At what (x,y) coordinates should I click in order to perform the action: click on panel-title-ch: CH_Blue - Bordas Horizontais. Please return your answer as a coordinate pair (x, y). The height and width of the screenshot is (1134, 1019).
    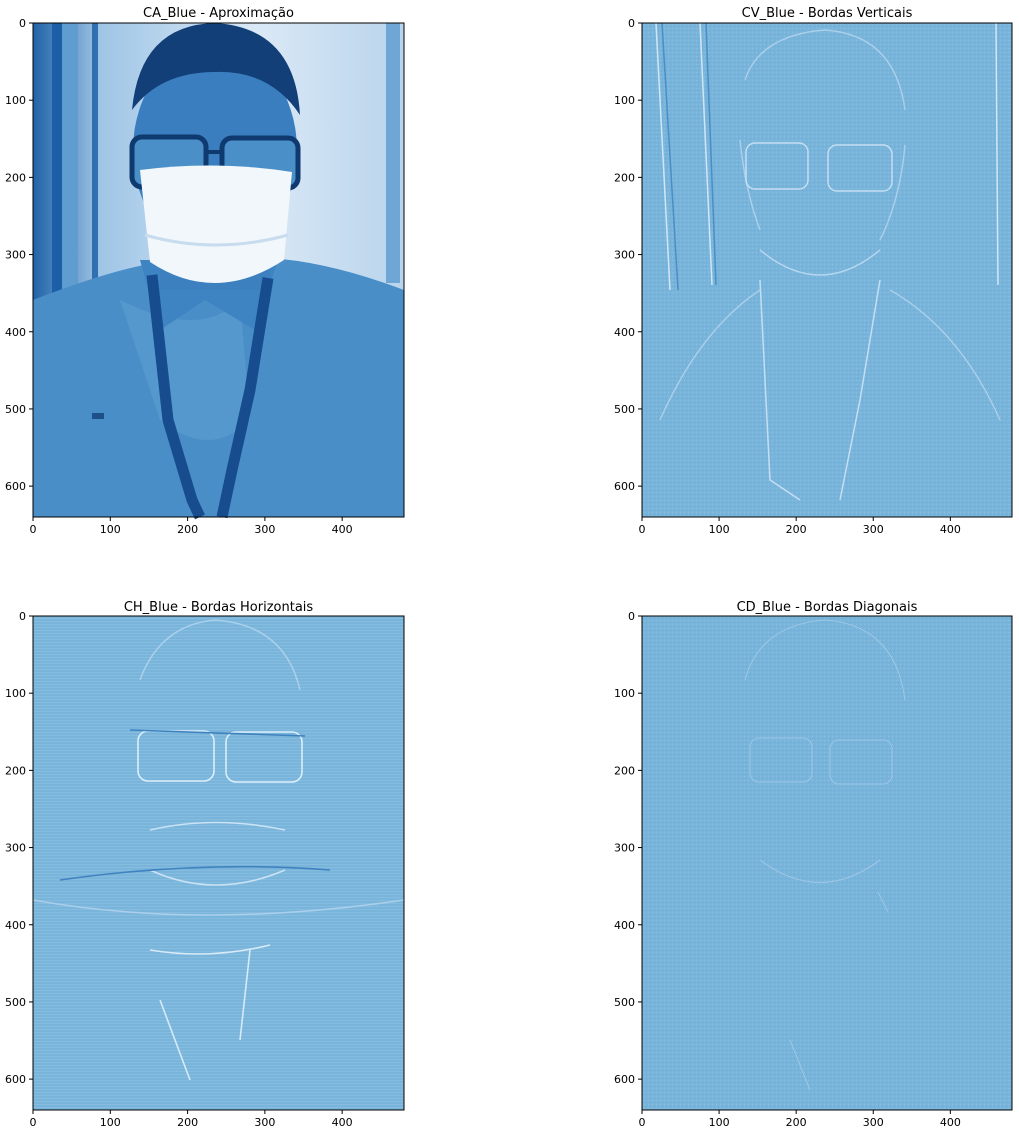
    Looking at the image, I should click on (219, 607).